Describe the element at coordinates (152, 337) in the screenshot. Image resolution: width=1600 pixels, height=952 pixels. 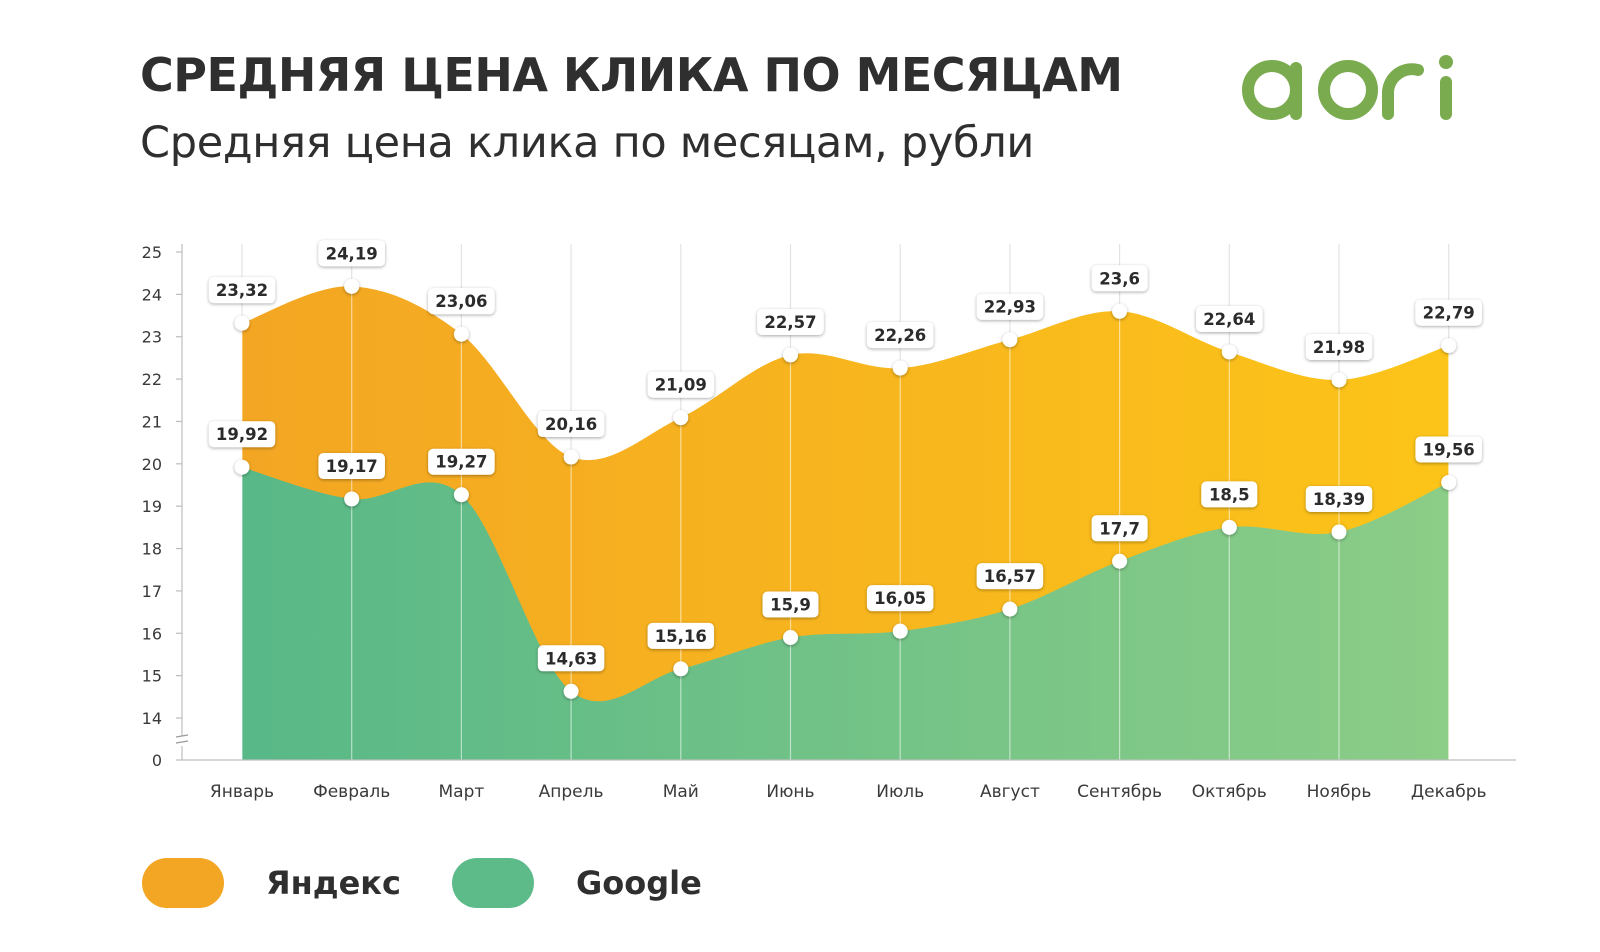
I see `y-tick-label: 23` at that location.